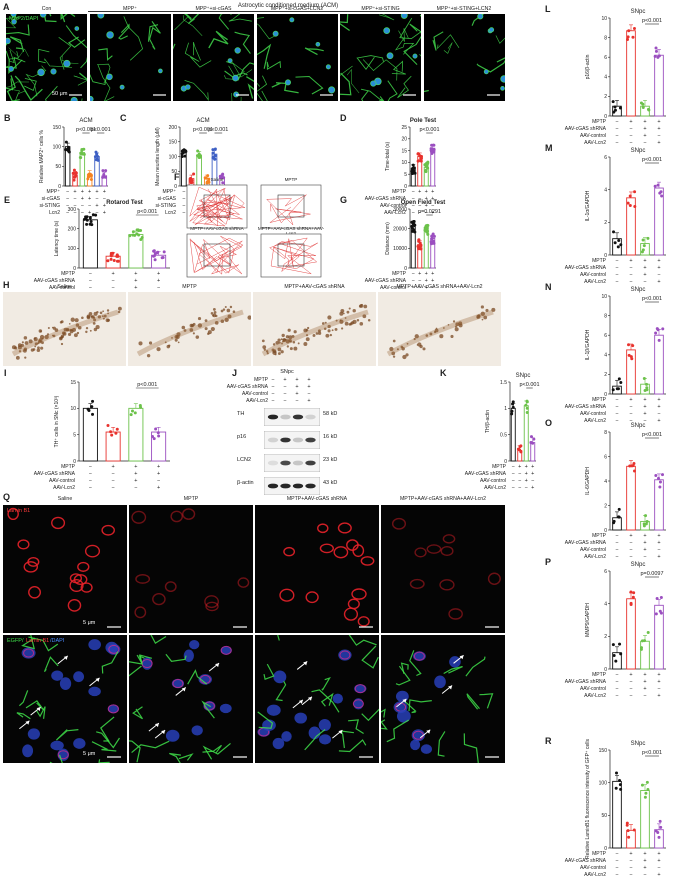  I want to click on panel-a-title-1: MPP⁺, so click(130, 9).